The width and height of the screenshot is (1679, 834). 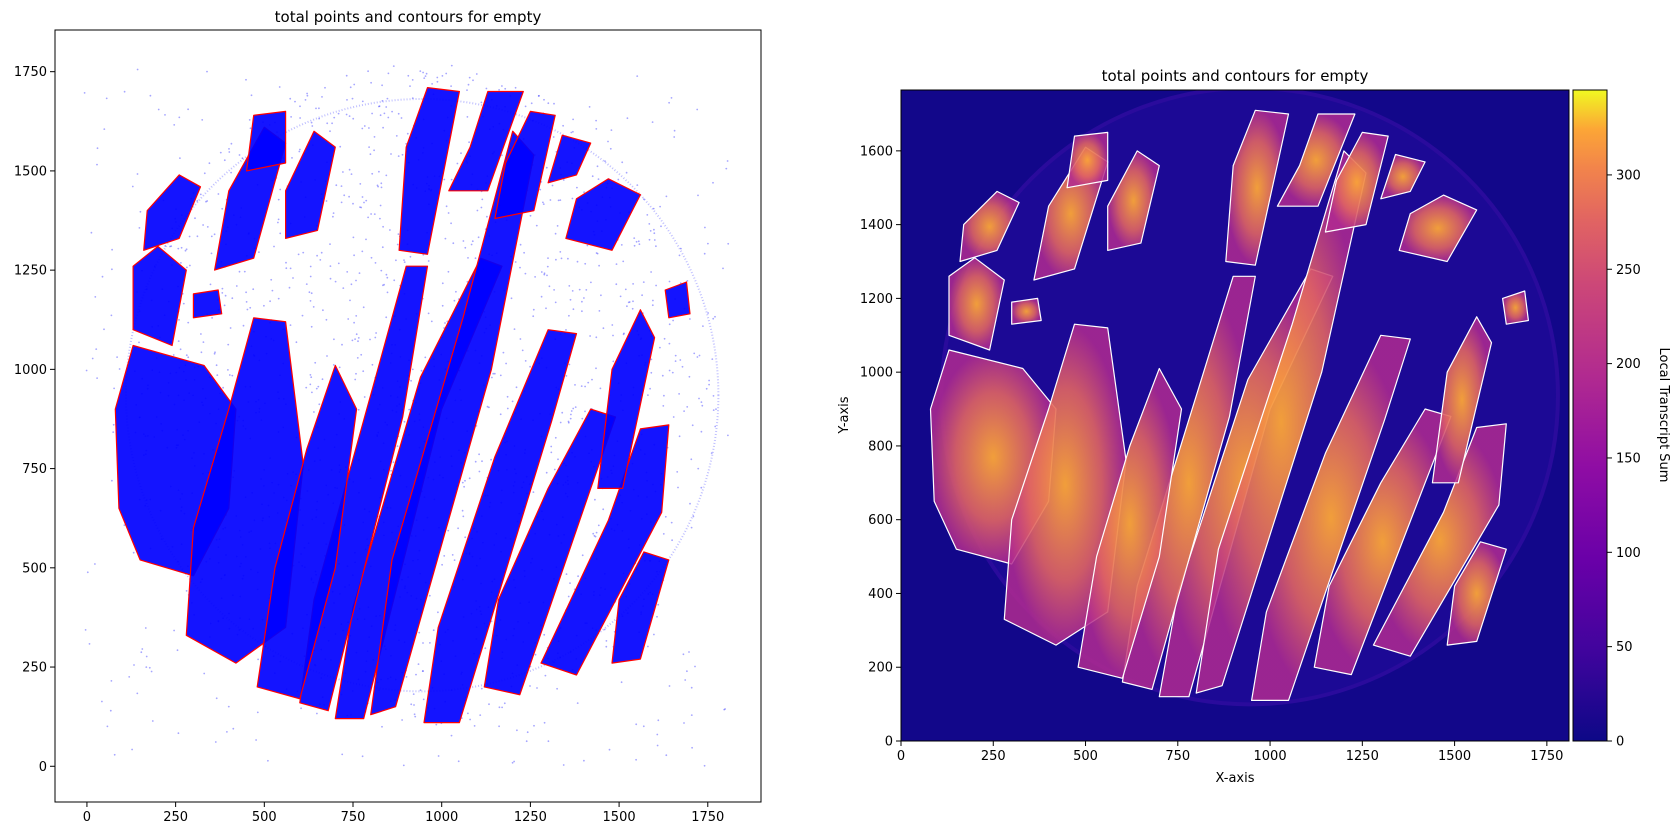 I want to click on colorbar-axis: 0 50 100 150 200 250 300, so click(x=1624, y=459).